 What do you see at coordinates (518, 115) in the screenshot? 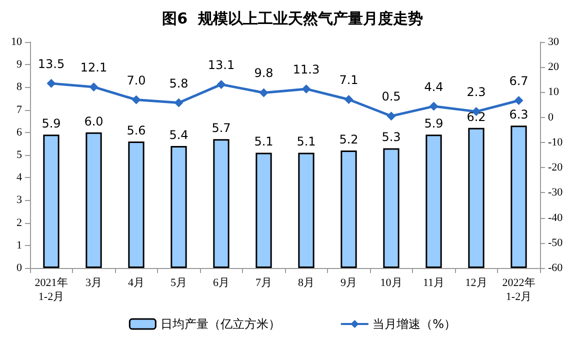
I see `data-label: 6.3` at bounding box center [518, 115].